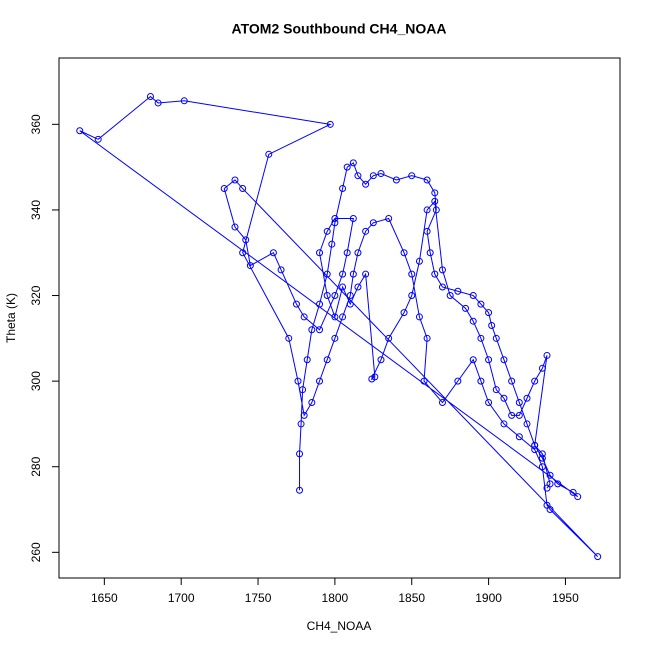  I want to click on y-tick-label: 300, so click(36, 381).